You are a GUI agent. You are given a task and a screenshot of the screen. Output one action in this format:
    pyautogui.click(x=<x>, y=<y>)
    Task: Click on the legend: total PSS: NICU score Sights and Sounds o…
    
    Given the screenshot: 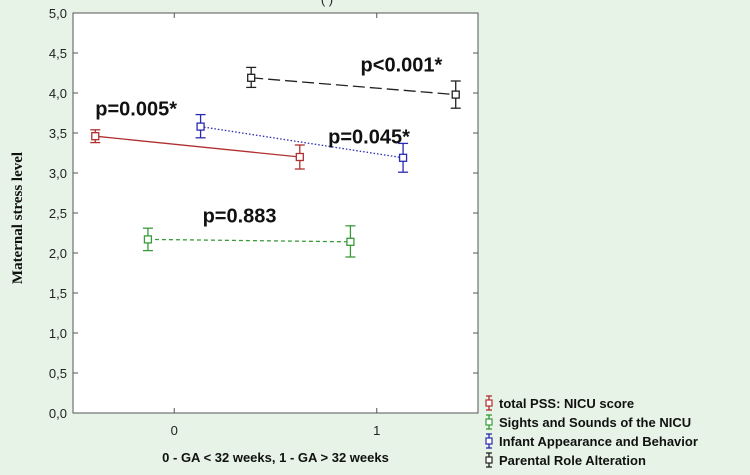 What is the action you would take?
    pyautogui.click(x=591, y=431)
    